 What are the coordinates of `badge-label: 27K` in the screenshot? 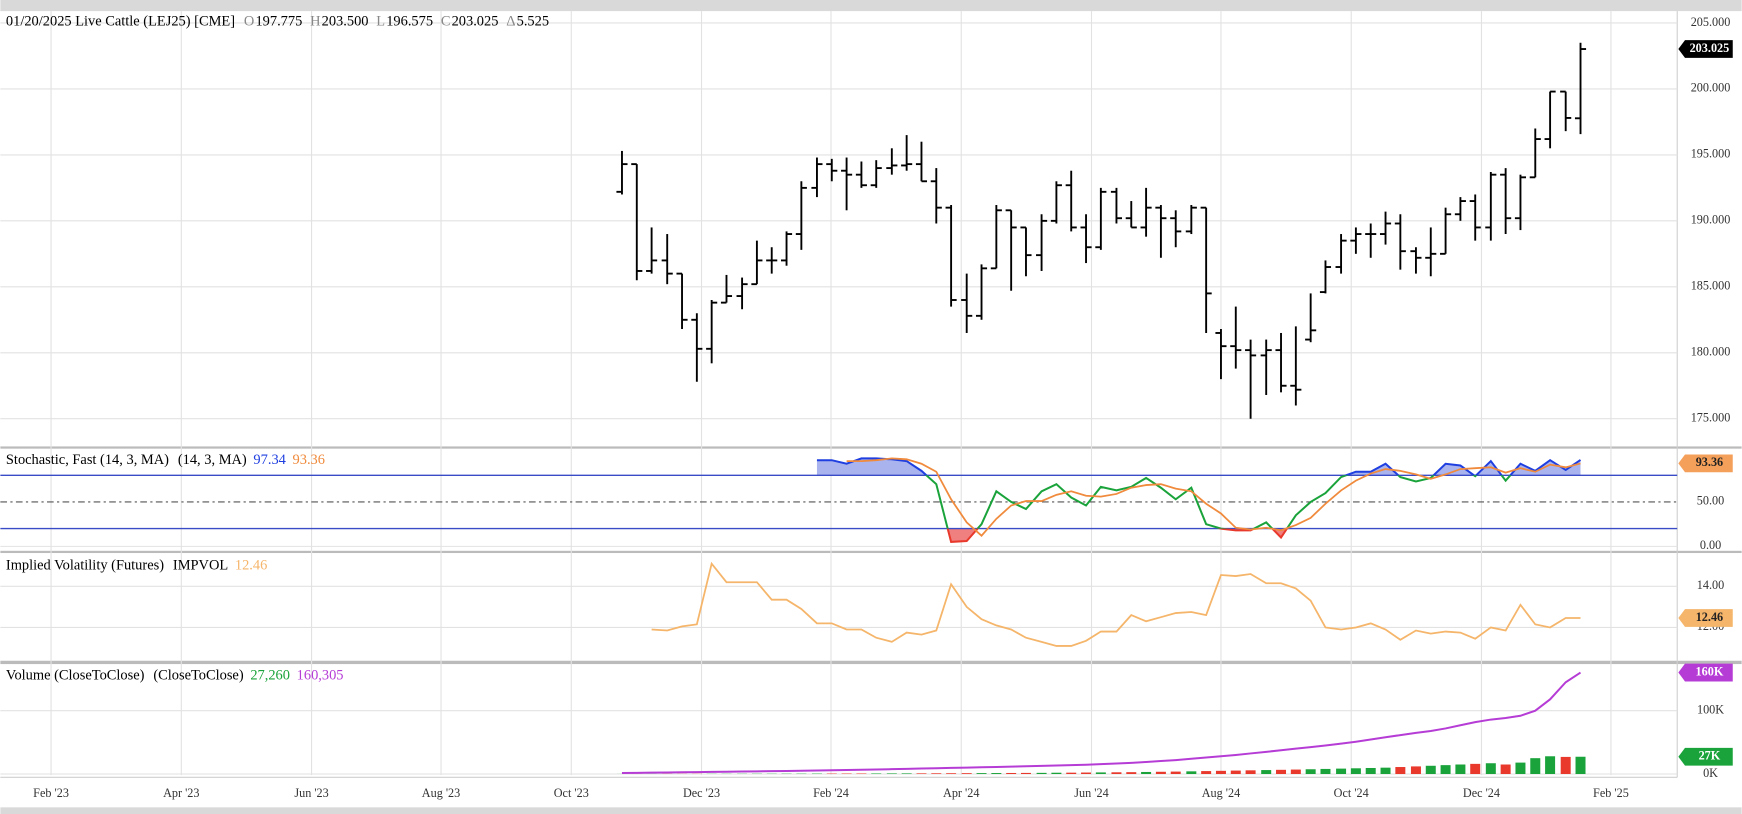 It's located at (1710, 756).